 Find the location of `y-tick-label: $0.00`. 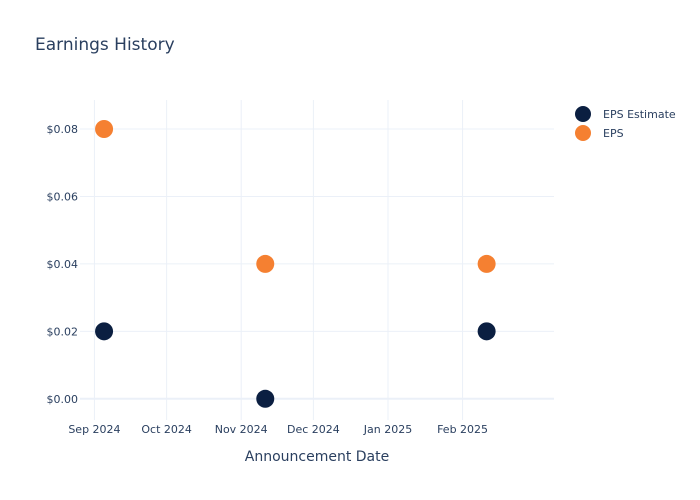

y-tick-label: $0.00 is located at coordinates (63, 399).